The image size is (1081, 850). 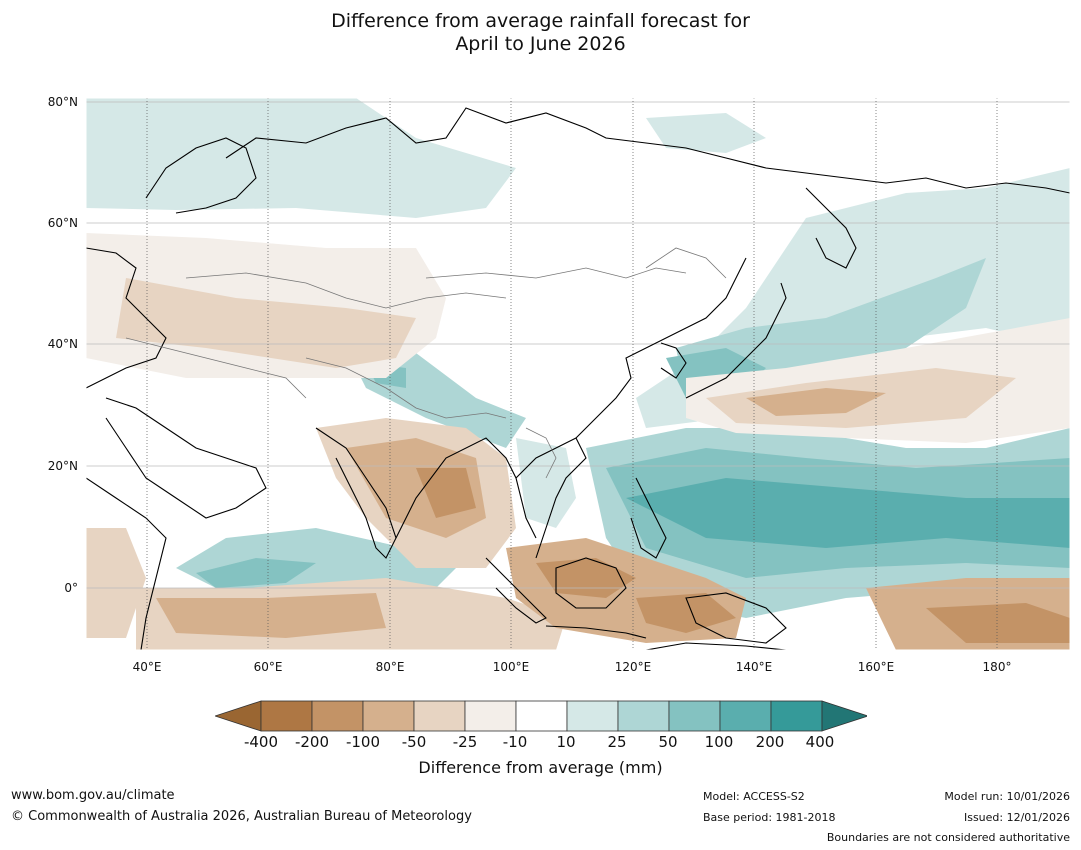 What do you see at coordinates (406, 388) in the screenshot?
I see `border-south-asia` at bounding box center [406, 388].